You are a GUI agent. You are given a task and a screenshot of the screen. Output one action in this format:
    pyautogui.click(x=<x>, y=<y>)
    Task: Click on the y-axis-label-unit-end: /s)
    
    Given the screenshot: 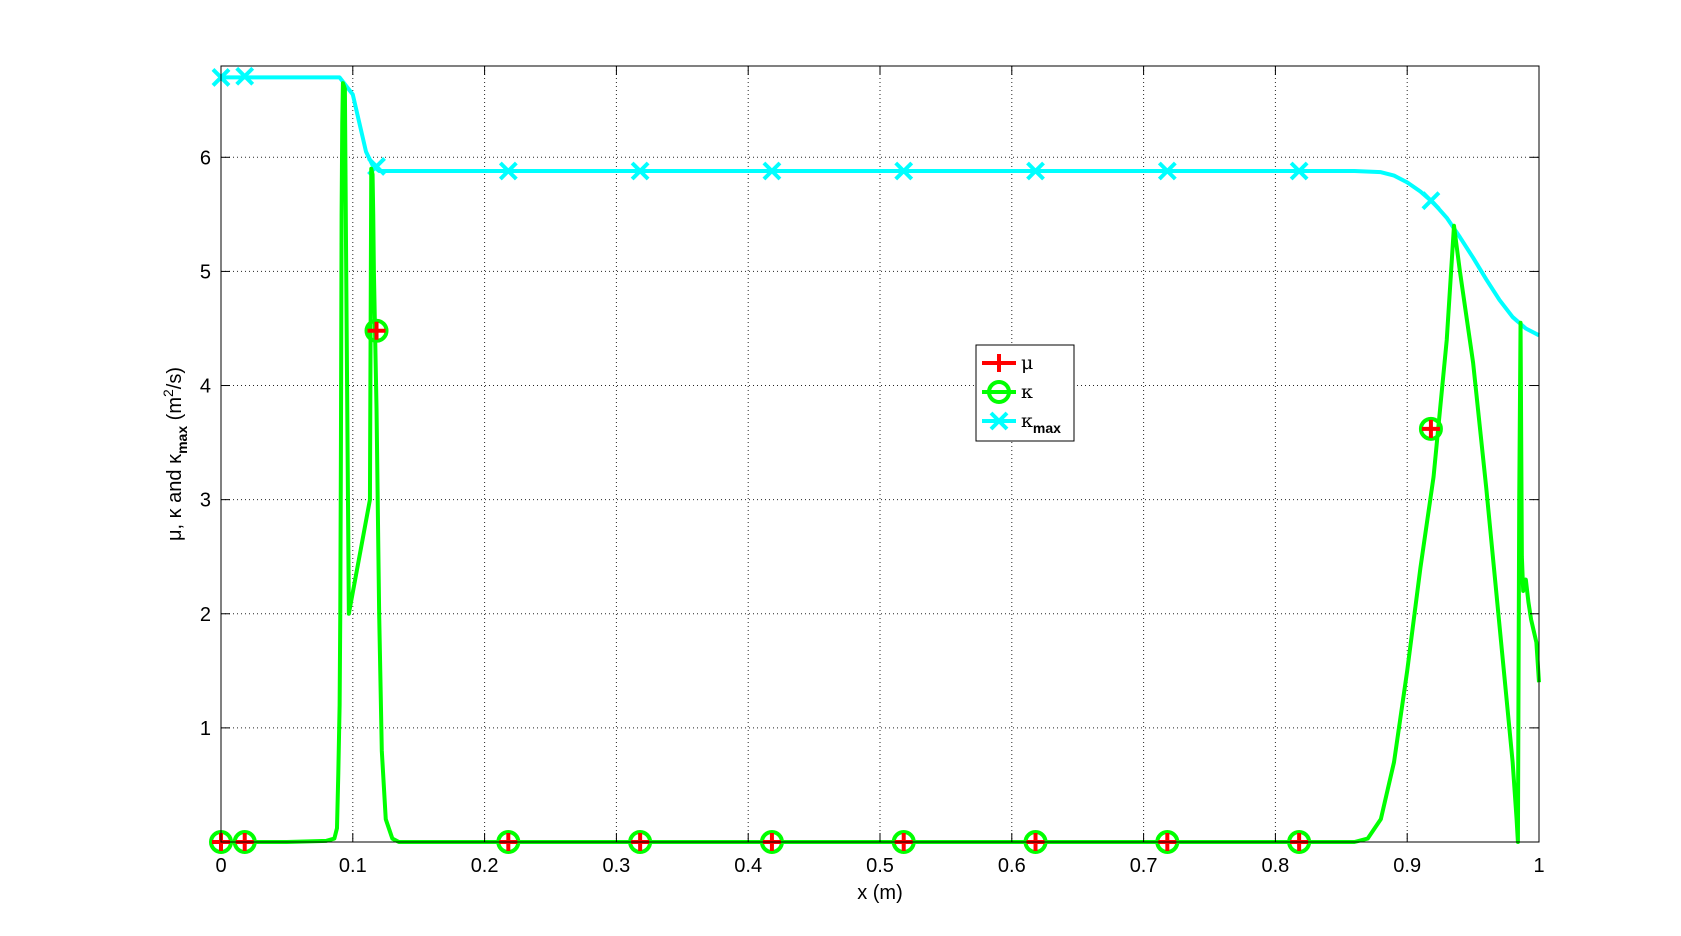 What is the action you would take?
    pyautogui.click(x=175, y=378)
    